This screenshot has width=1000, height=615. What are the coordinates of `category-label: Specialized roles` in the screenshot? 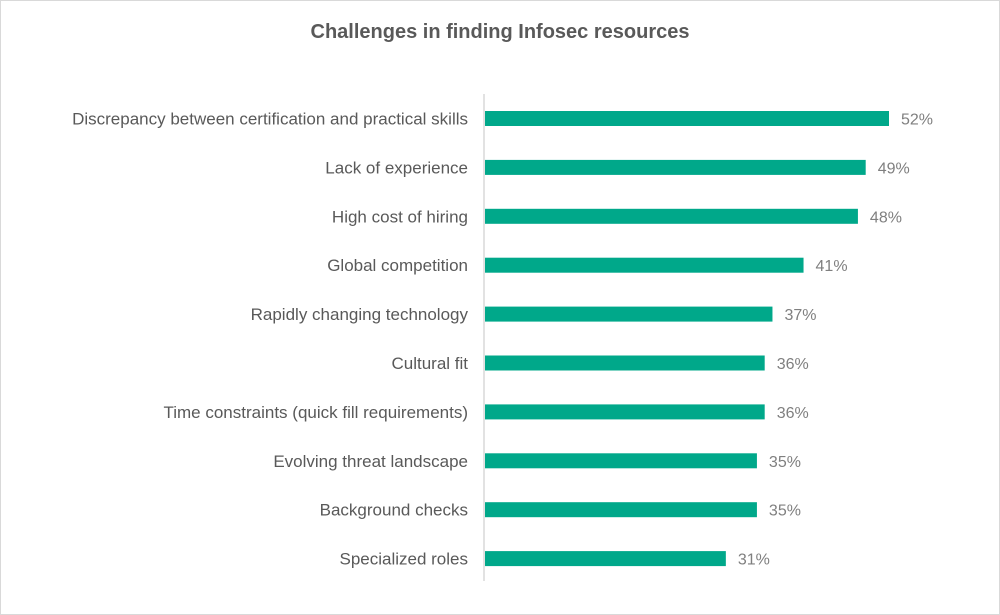 It's located at (403, 559).